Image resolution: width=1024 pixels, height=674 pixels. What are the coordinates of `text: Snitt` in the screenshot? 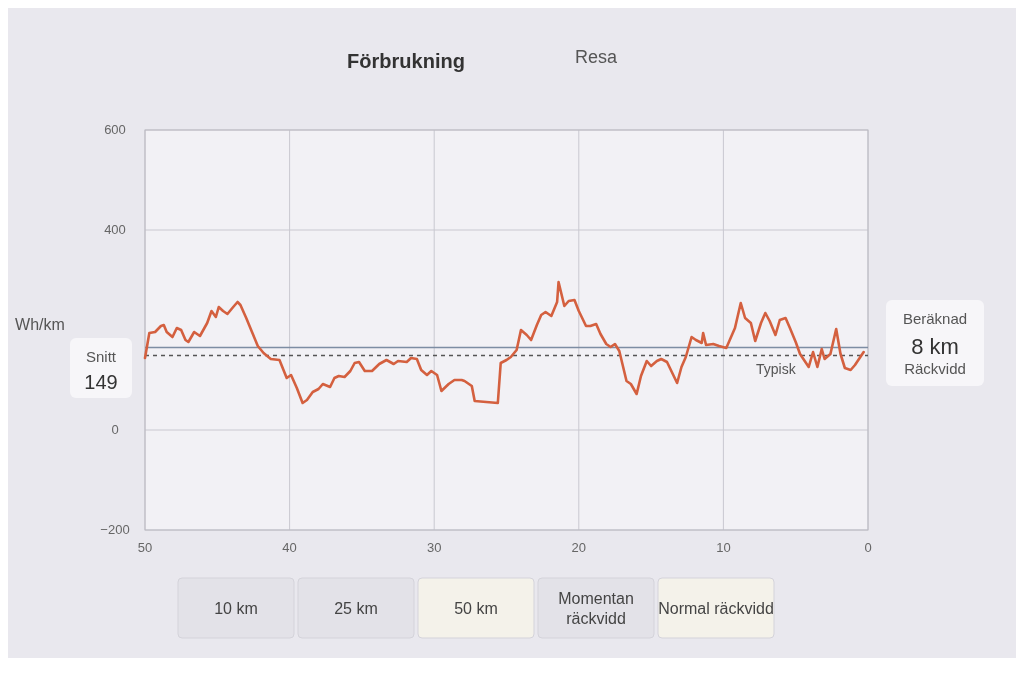 It's located at (101, 356).